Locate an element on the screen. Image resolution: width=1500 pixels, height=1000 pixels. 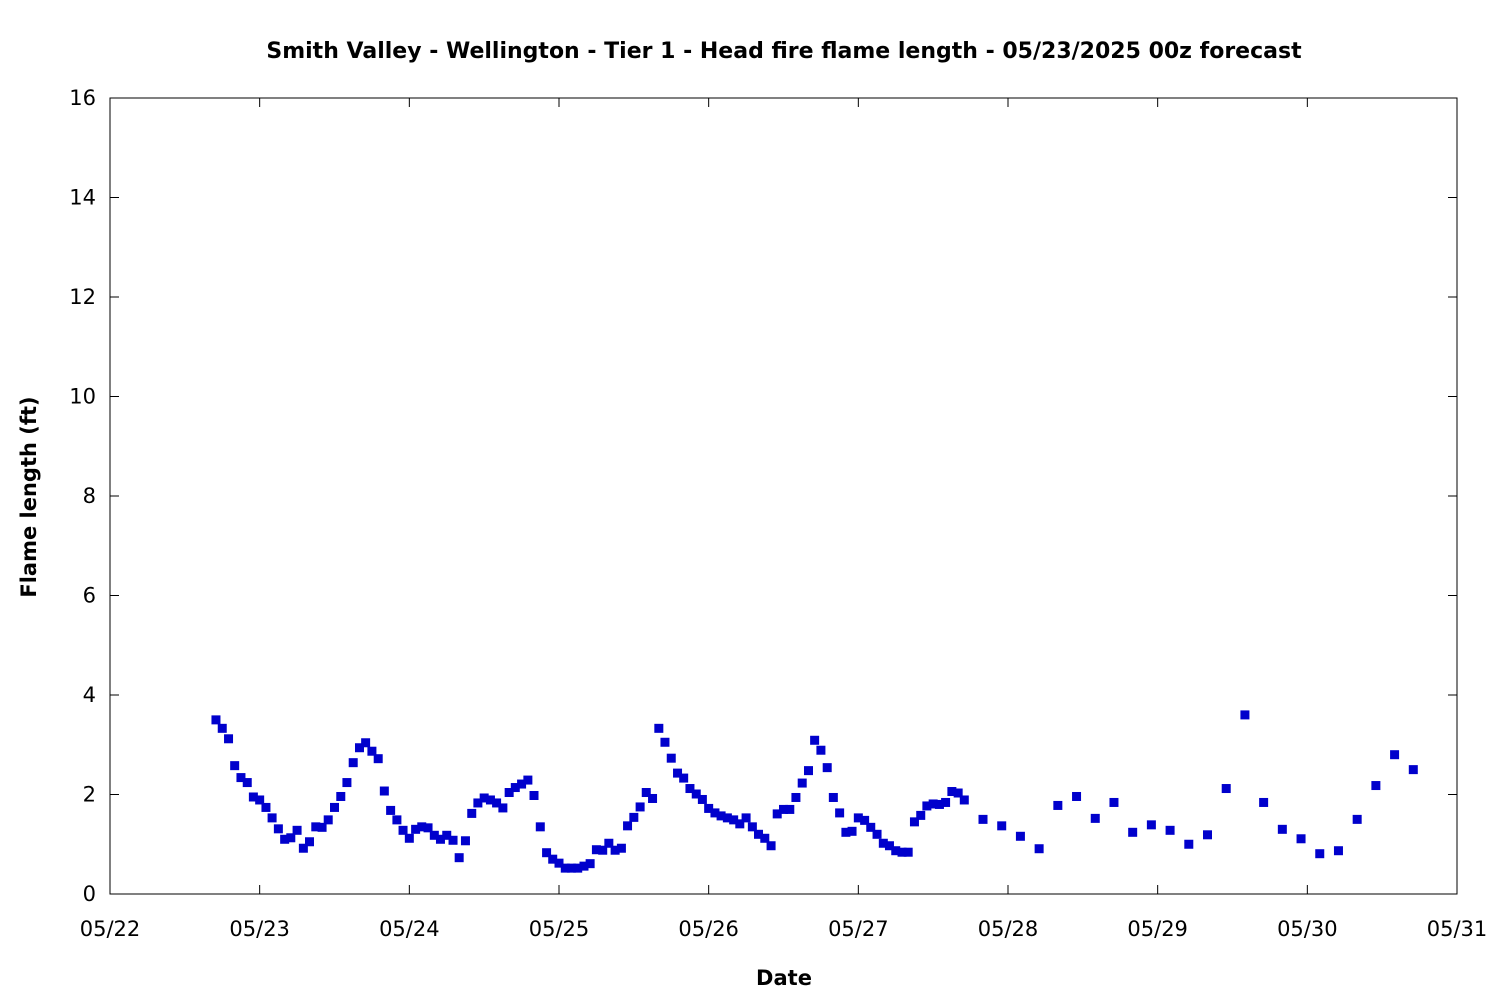
y-tick-label: 6 is located at coordinates (89, 596).